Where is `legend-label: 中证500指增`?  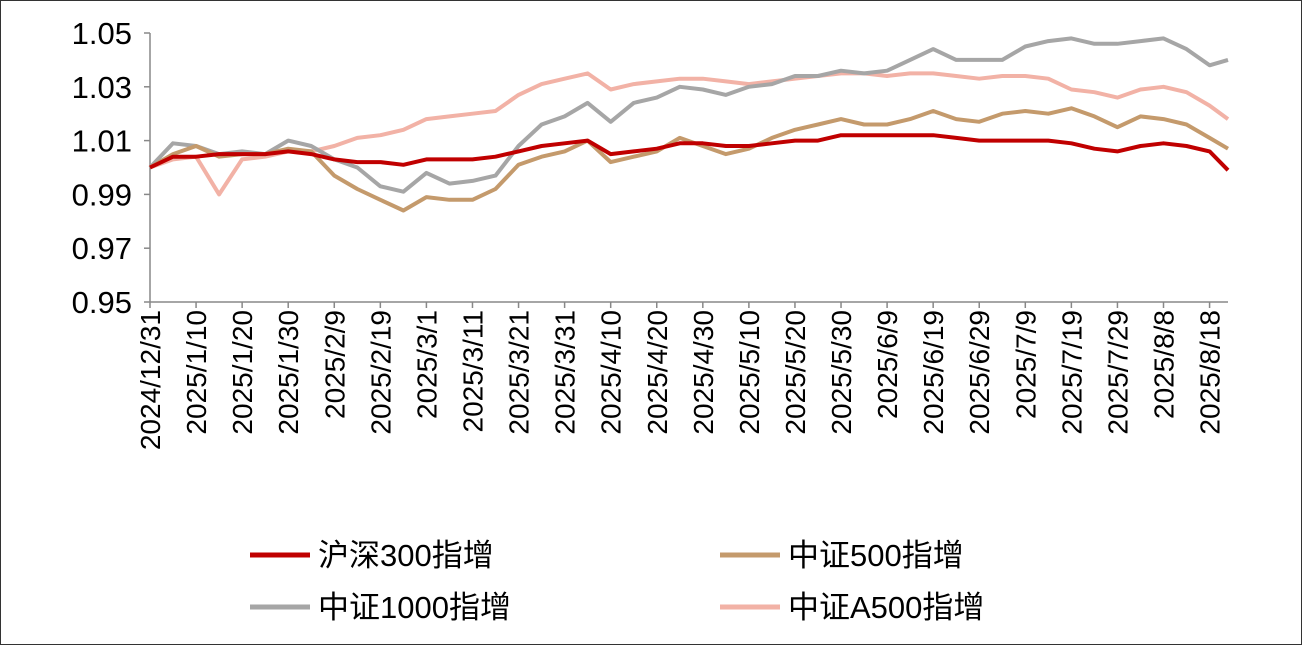 legend-label: 中证500指增 is located at coordinates (876, 555).